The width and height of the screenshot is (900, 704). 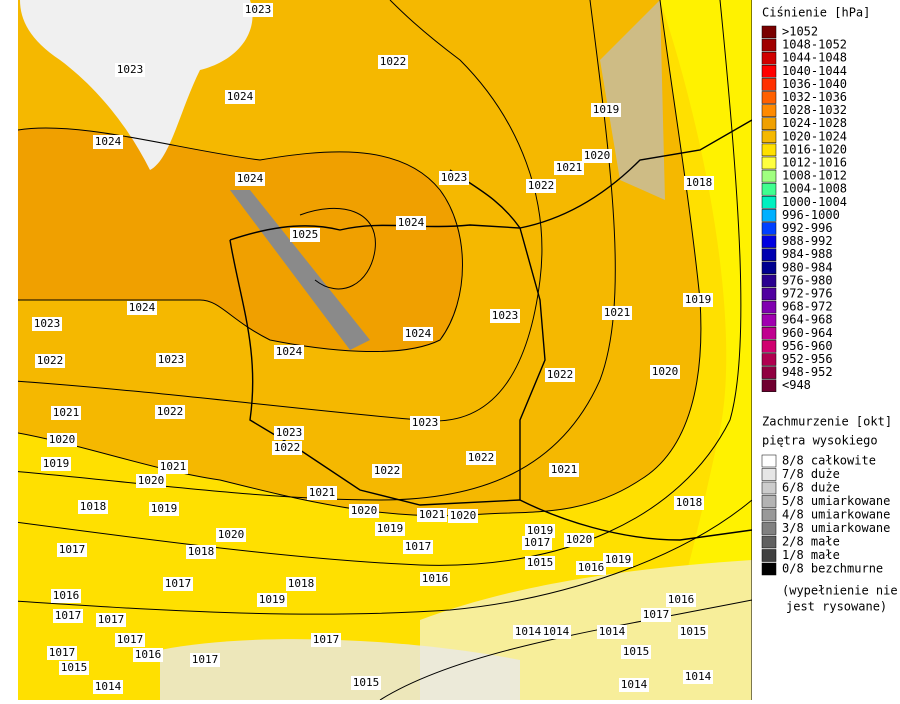 I want to click on pressure-label: 1024-1028, so click(x=814, y=123).